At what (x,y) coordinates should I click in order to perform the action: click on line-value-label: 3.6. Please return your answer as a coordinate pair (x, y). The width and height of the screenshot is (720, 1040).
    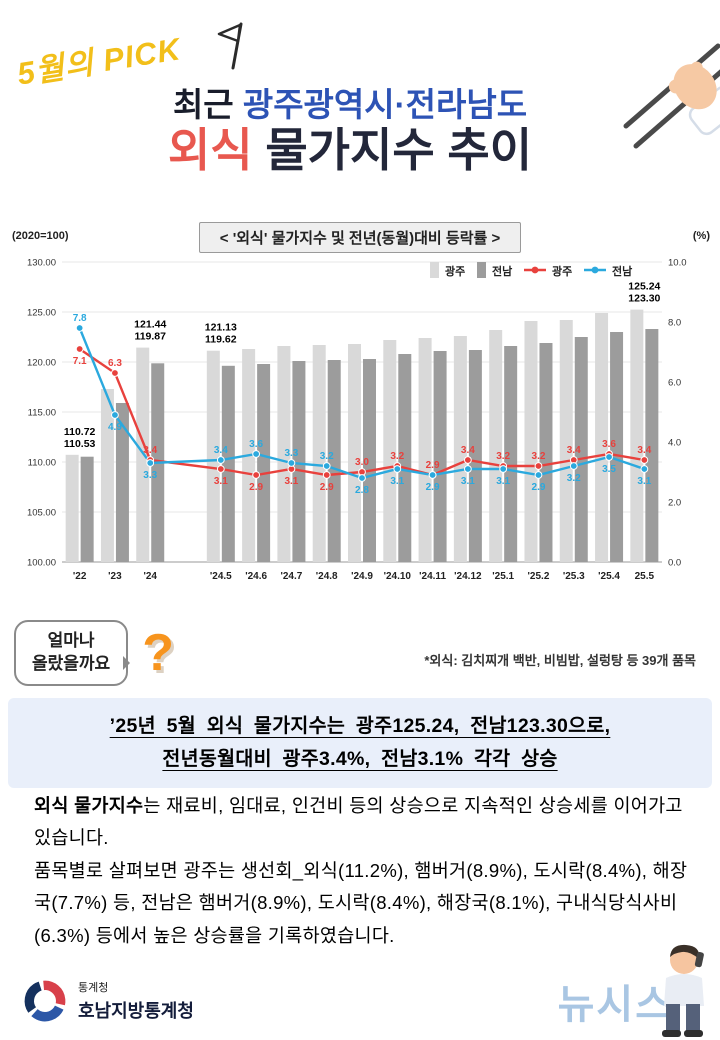
    Looking at the image, I should click on (609, 444).